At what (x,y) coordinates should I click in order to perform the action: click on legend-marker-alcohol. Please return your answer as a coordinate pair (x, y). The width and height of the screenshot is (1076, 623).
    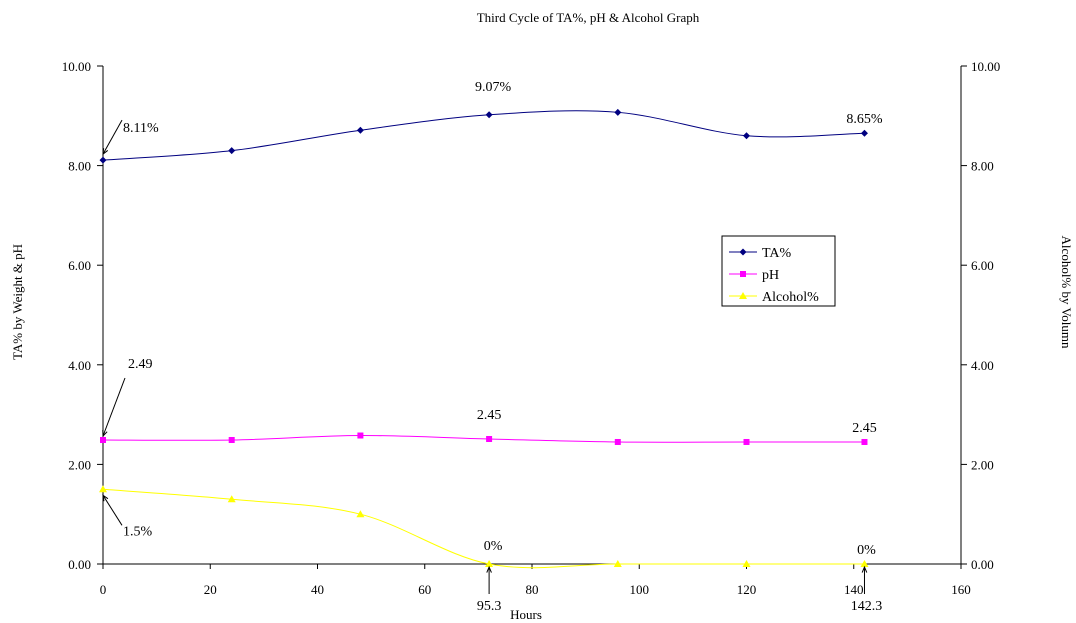
    Looking at the image, I should click on (743, 295).